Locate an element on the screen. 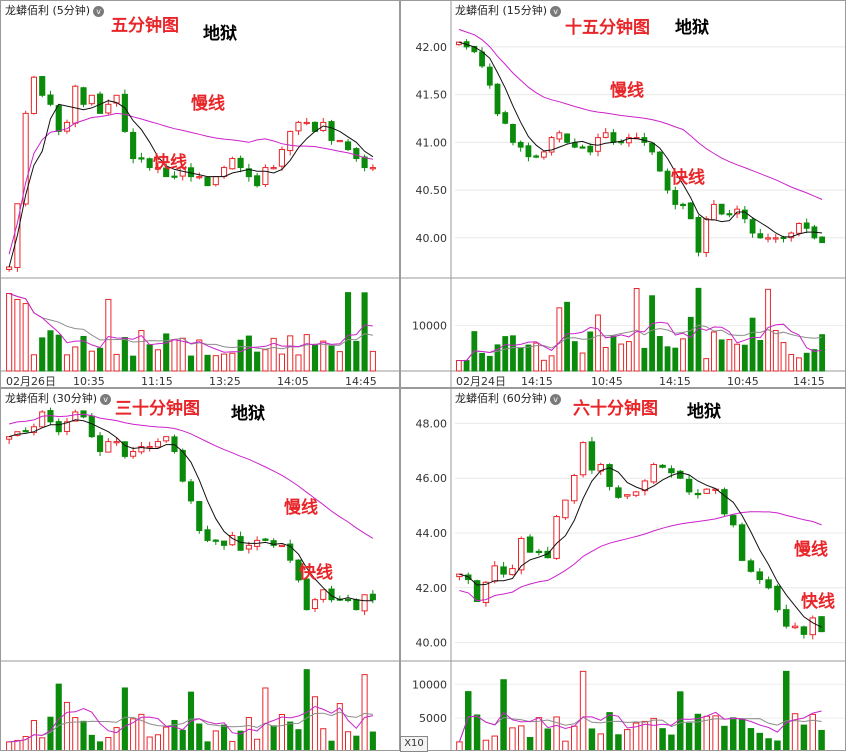 This screenshot has height=752, width=846. annotation-hell: 地狱 is located at coordinates (220, 34).